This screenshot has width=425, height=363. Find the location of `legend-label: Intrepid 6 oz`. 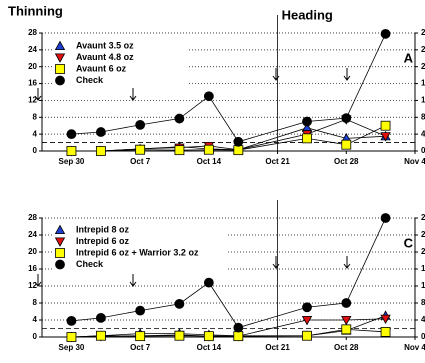

legend-label: Intrepid 6 oz is located at coordinates (103, 241).